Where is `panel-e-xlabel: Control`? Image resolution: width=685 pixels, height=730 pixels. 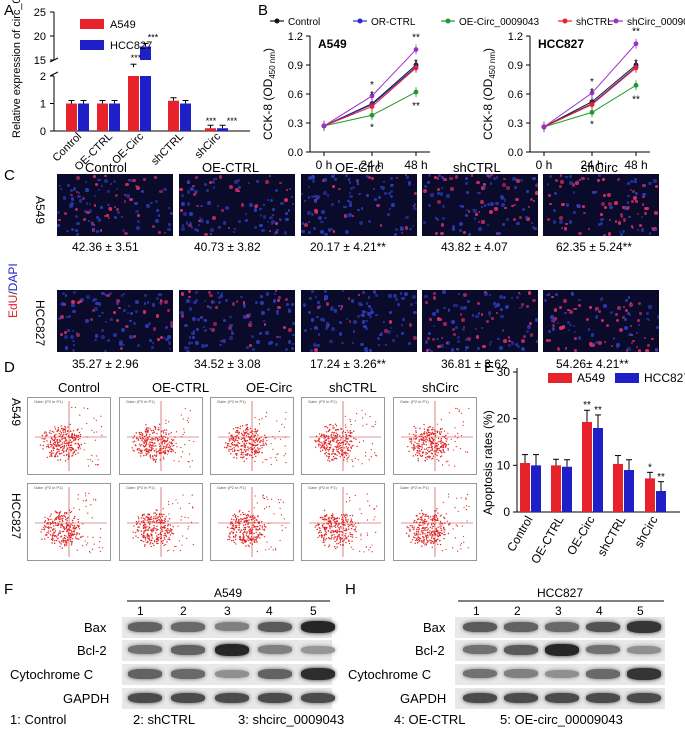
panel-e-xlabel: Control is located at coordinates (519, 534).